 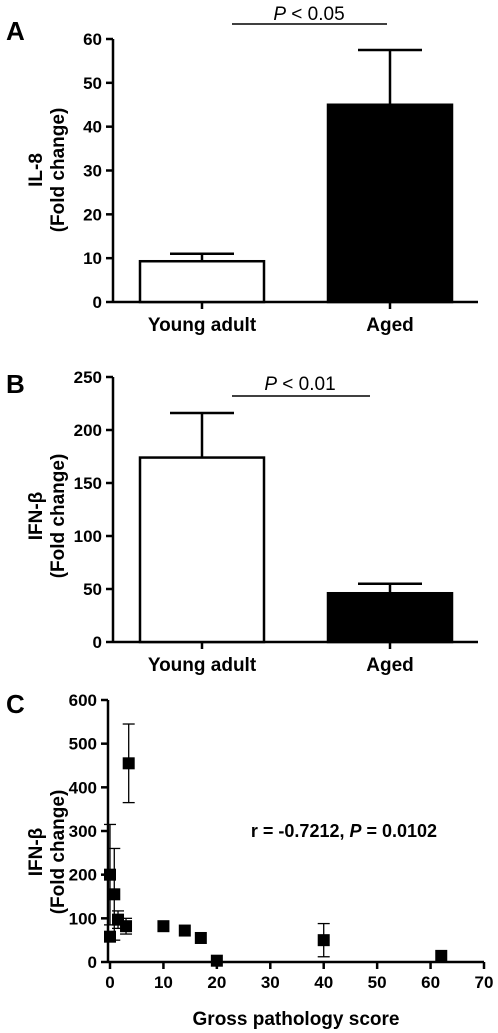 What do you see at coordinates (88, 536) in the screenshot?
I see `panel-b-ytick-label: 100` at bounding box center [88, 536].